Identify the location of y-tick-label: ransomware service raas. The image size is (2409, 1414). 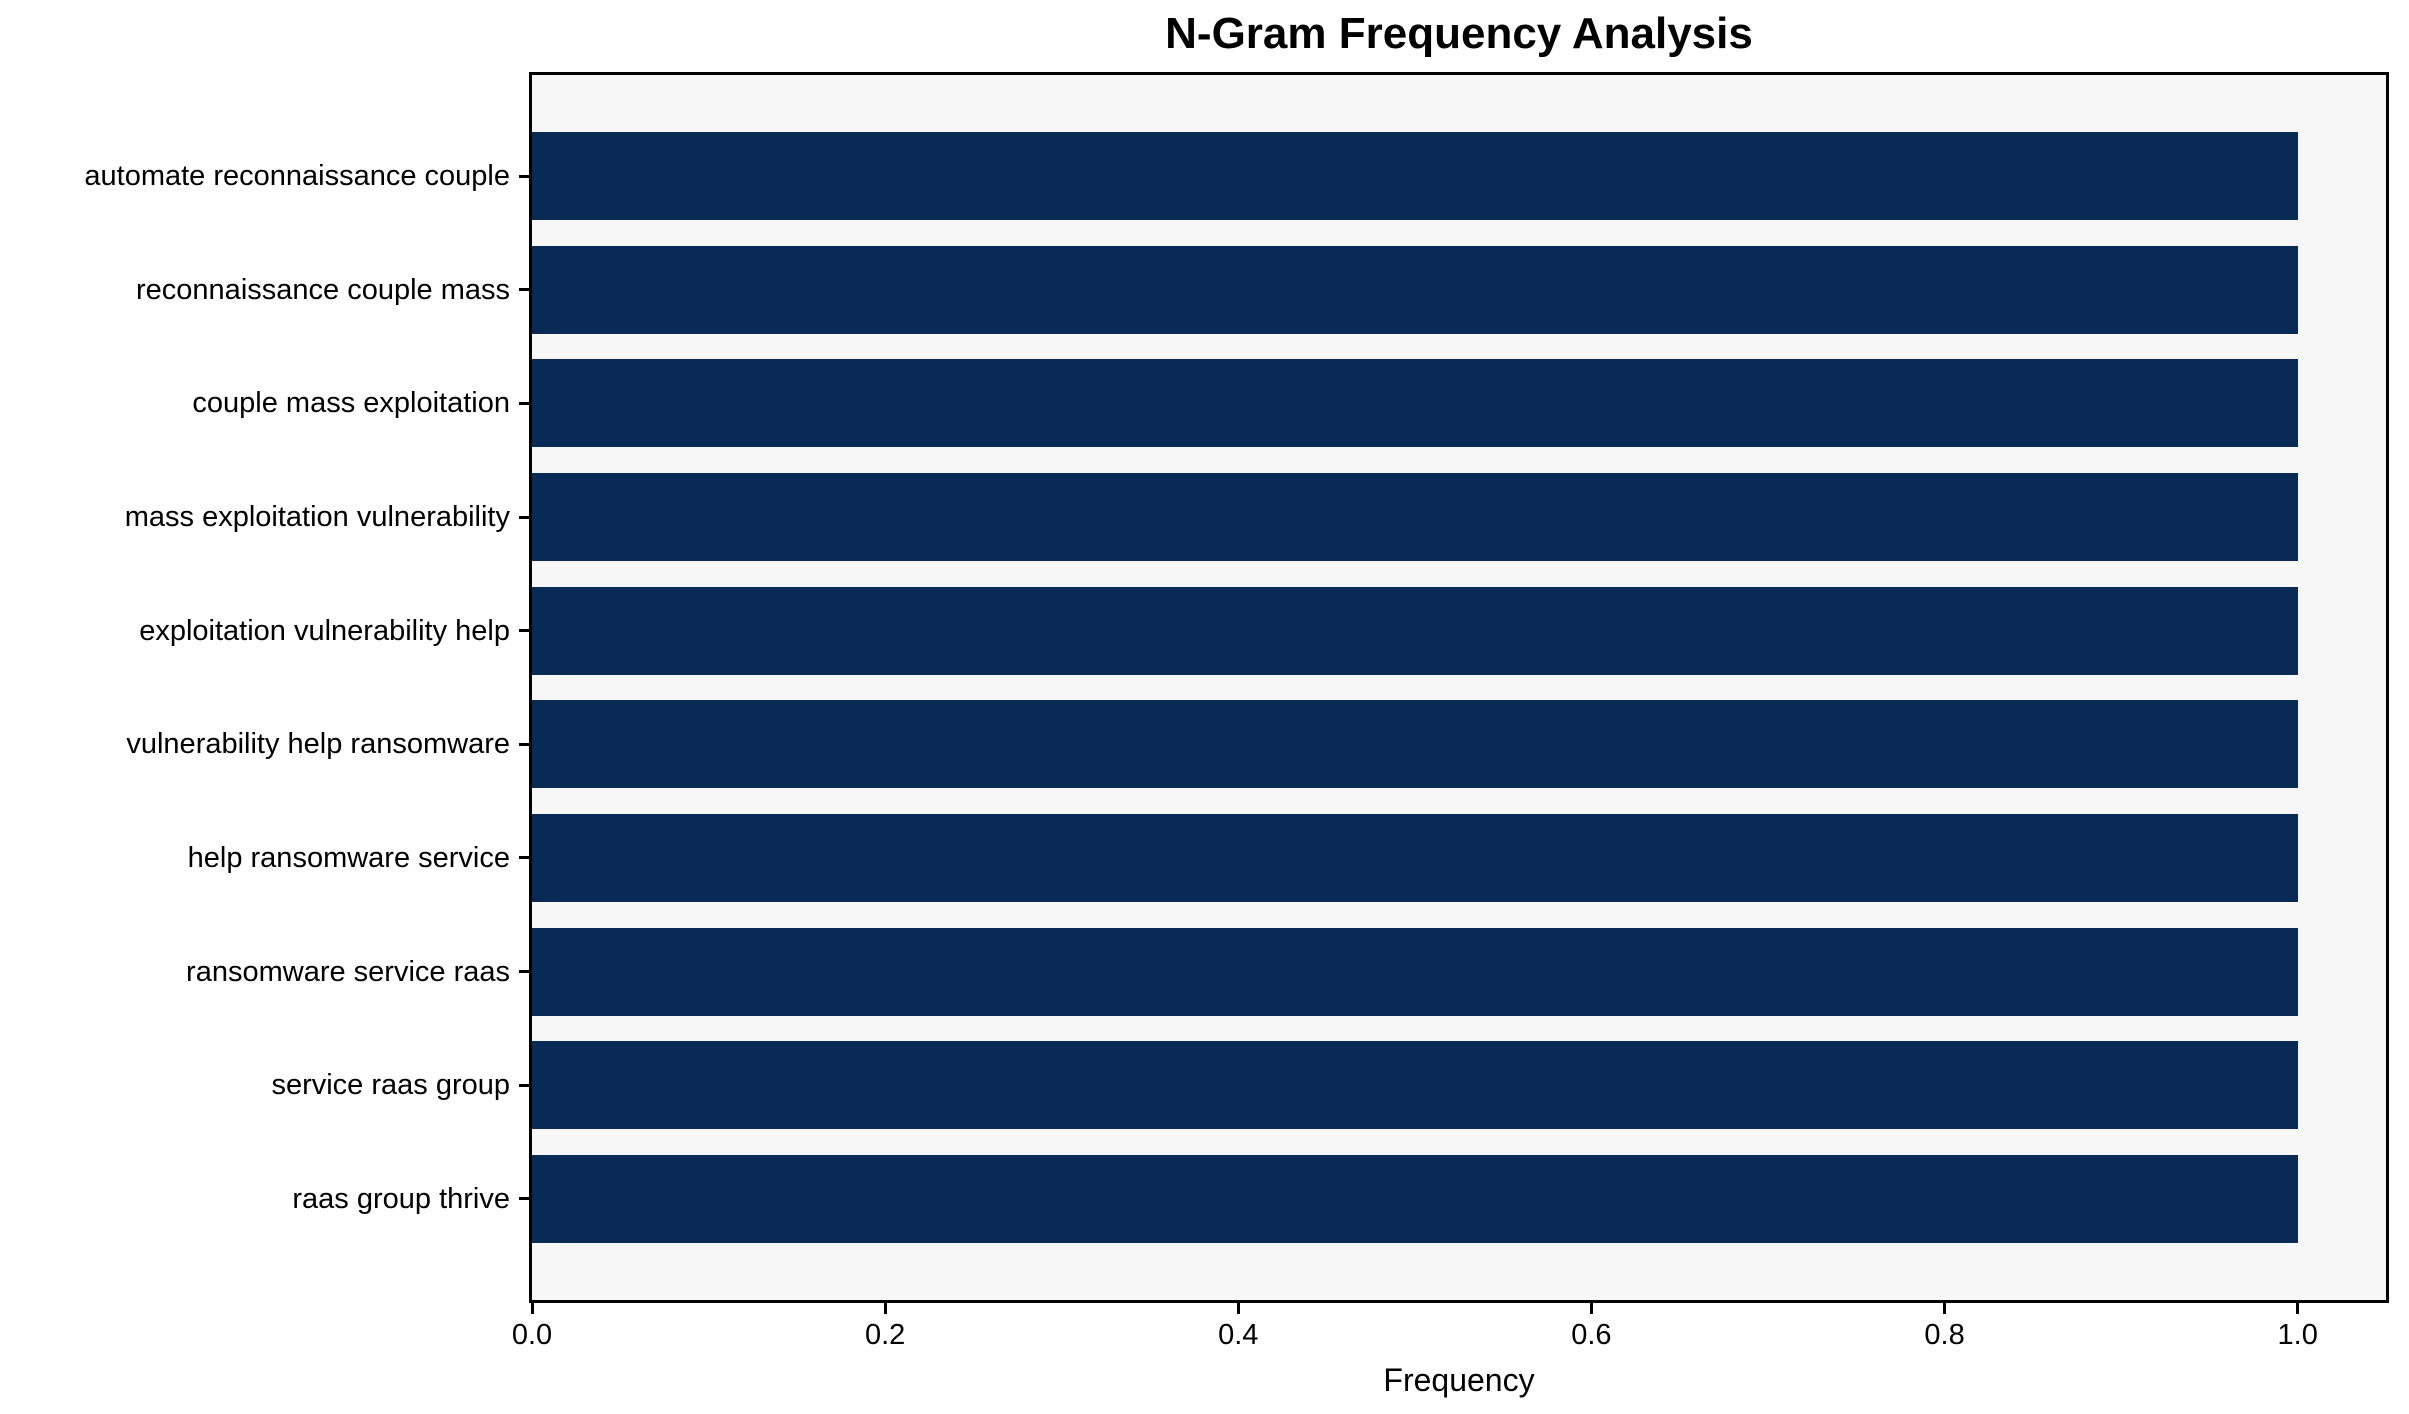
(348, 971).